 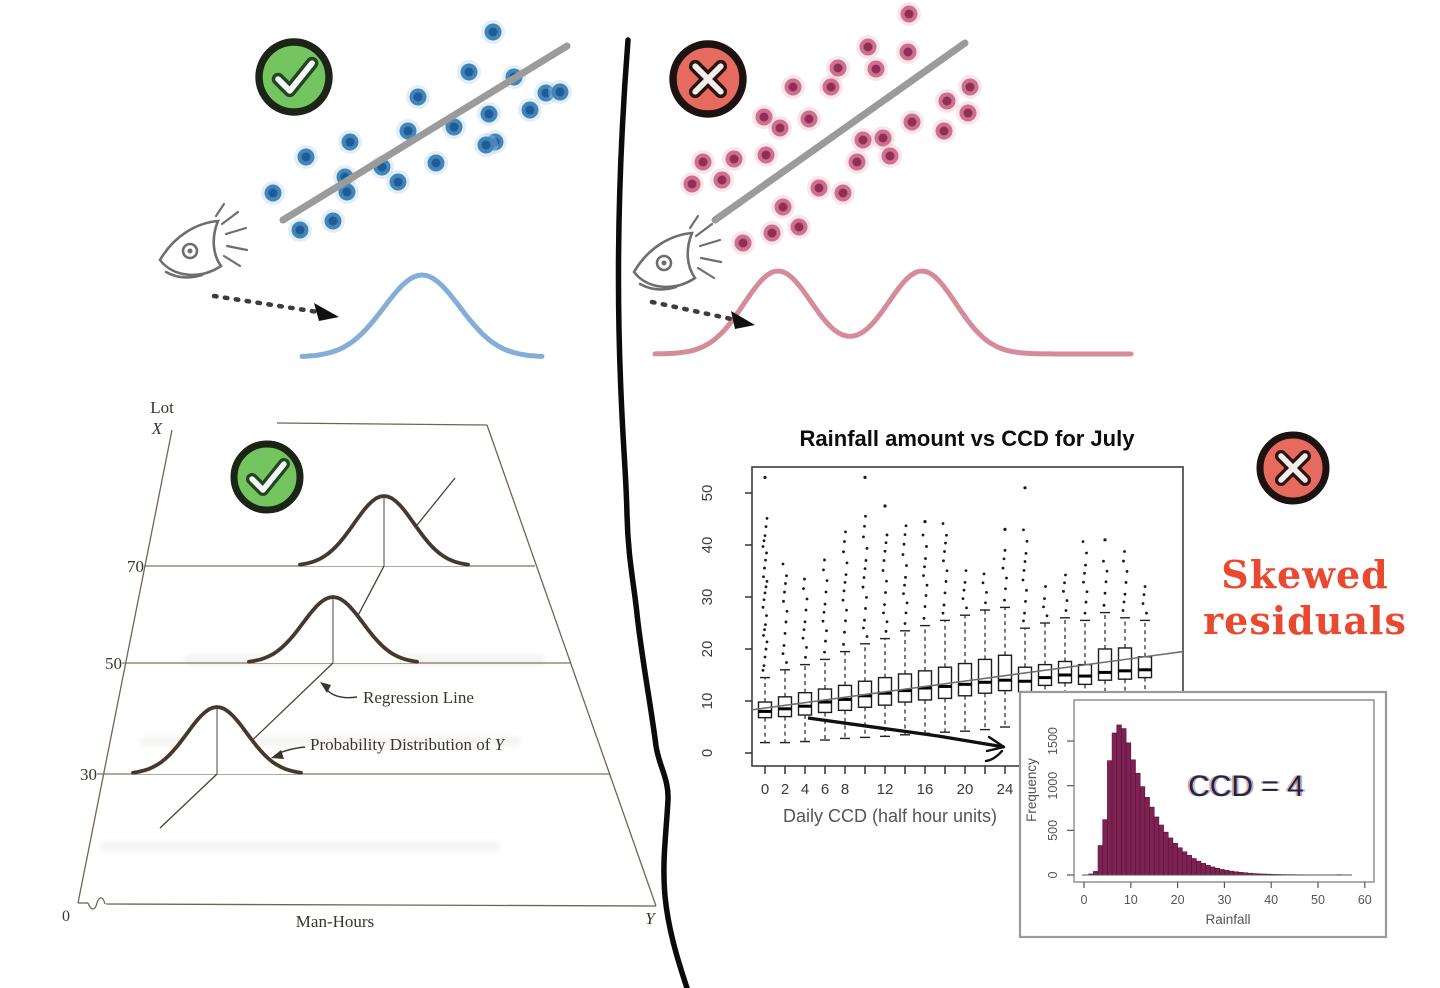 What do you see at coordinates (1053, 830) in the screenshot?
I see `y-tick-label: 500` at bounding box center [1053, 830].